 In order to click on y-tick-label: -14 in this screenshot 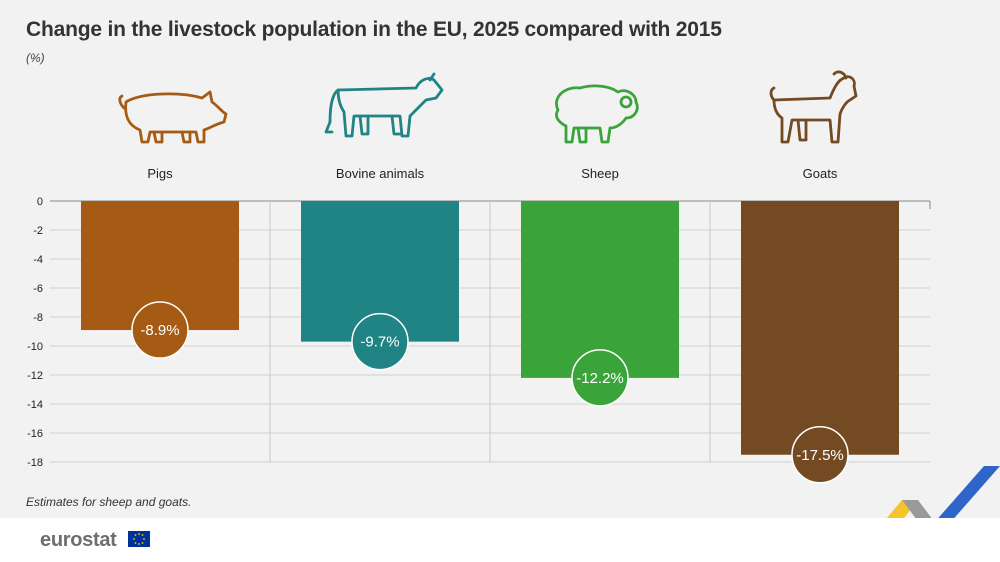, I will do `click(35, 405)`.